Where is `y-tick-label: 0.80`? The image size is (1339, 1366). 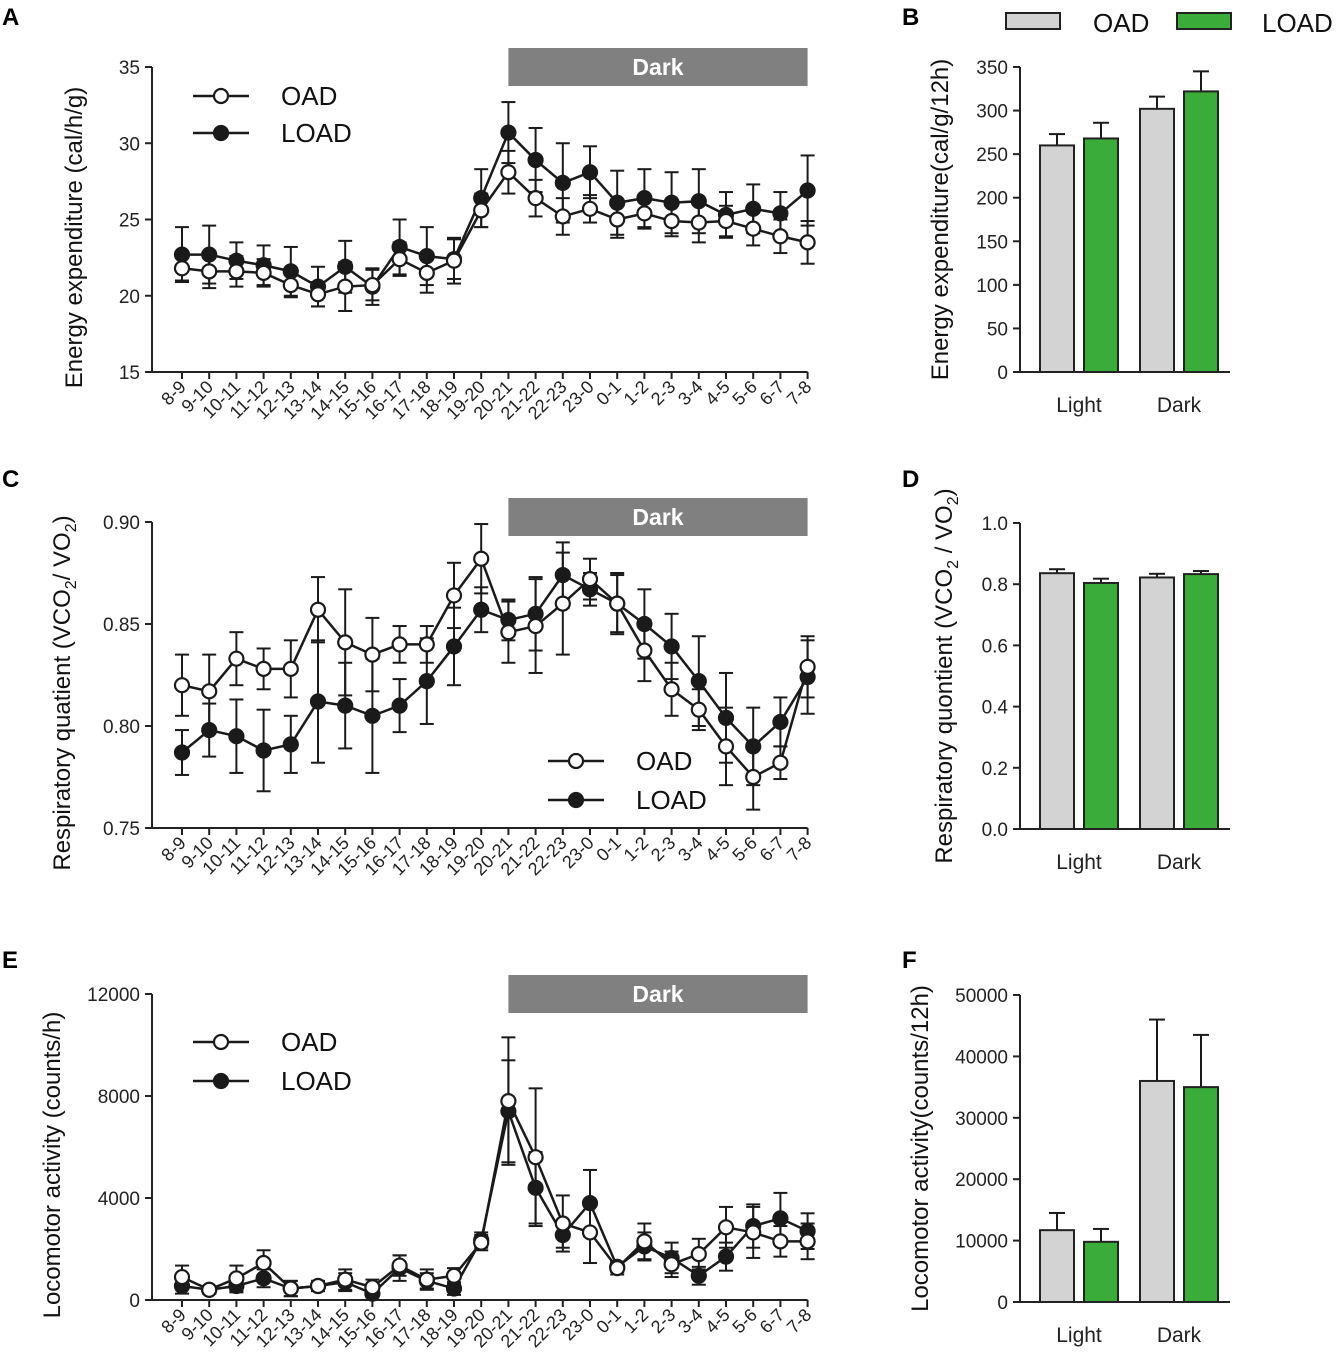 y-tick-label: 0.80 is located at coordinates (121, 727).